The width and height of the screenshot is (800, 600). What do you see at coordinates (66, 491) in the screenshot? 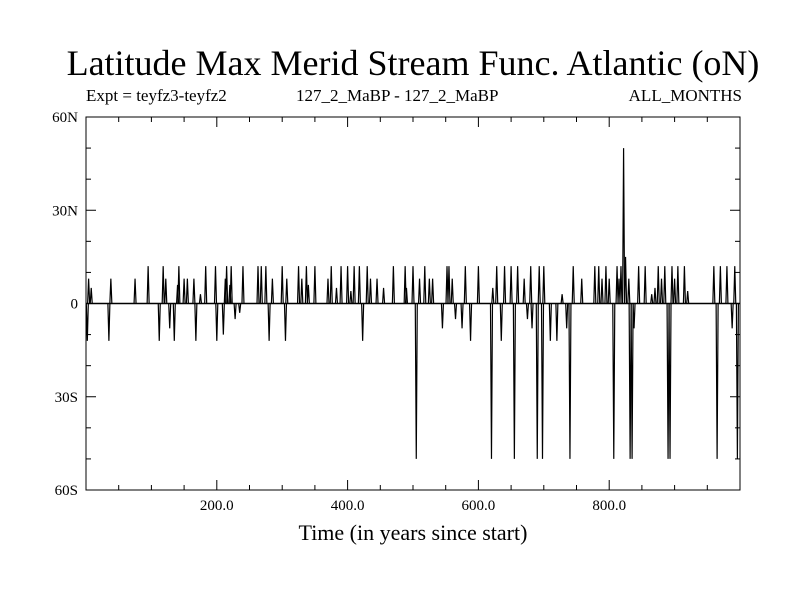
I see `y-tick-label: 60S` at bounding box center [66, 491].